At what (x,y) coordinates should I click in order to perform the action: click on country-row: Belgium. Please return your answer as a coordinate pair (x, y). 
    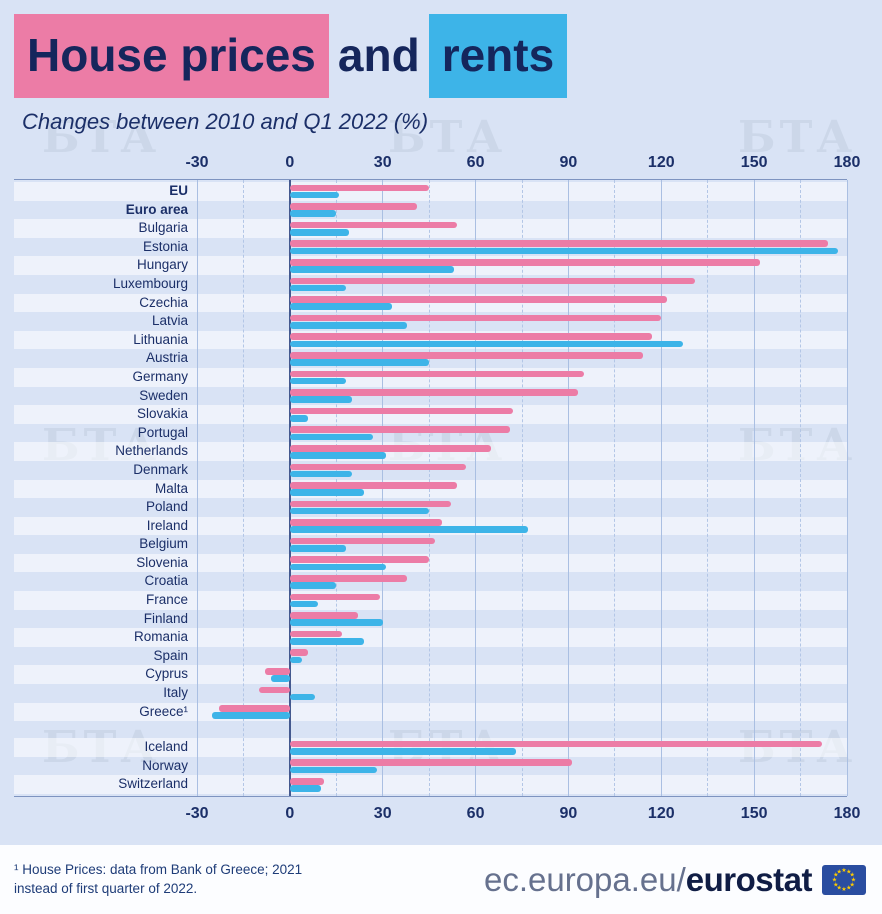
    Looking at the image, I should click on (430, 544).